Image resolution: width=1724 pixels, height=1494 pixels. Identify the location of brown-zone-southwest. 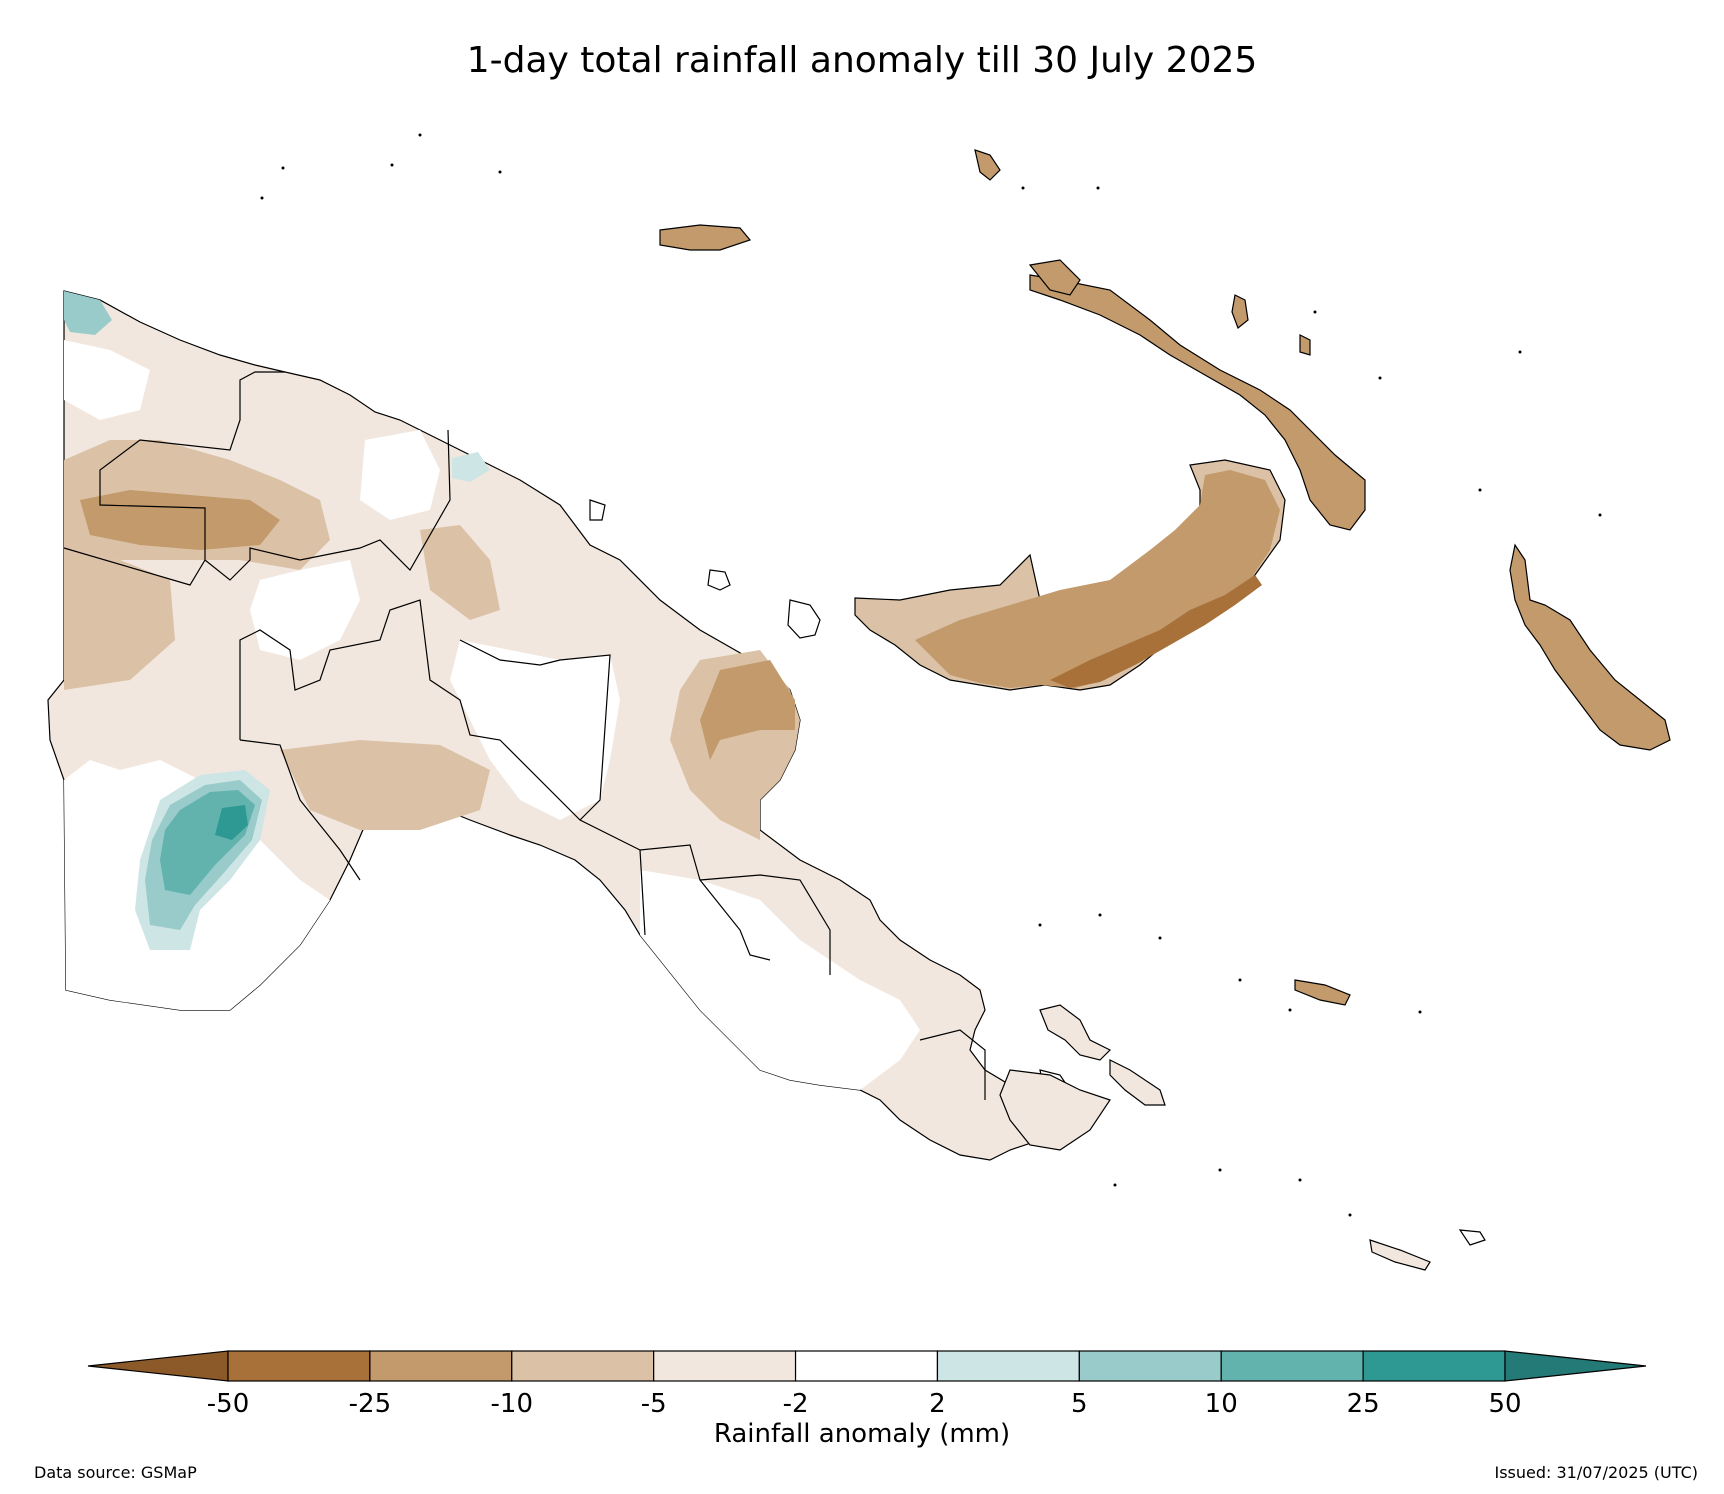
(119, 620).